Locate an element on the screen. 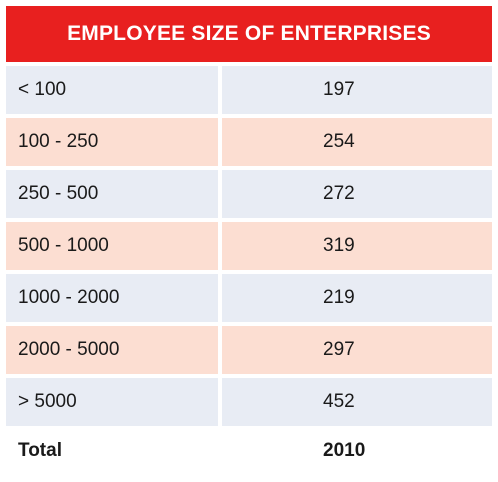  row-value: 272 is located at coordinates (357, 194).